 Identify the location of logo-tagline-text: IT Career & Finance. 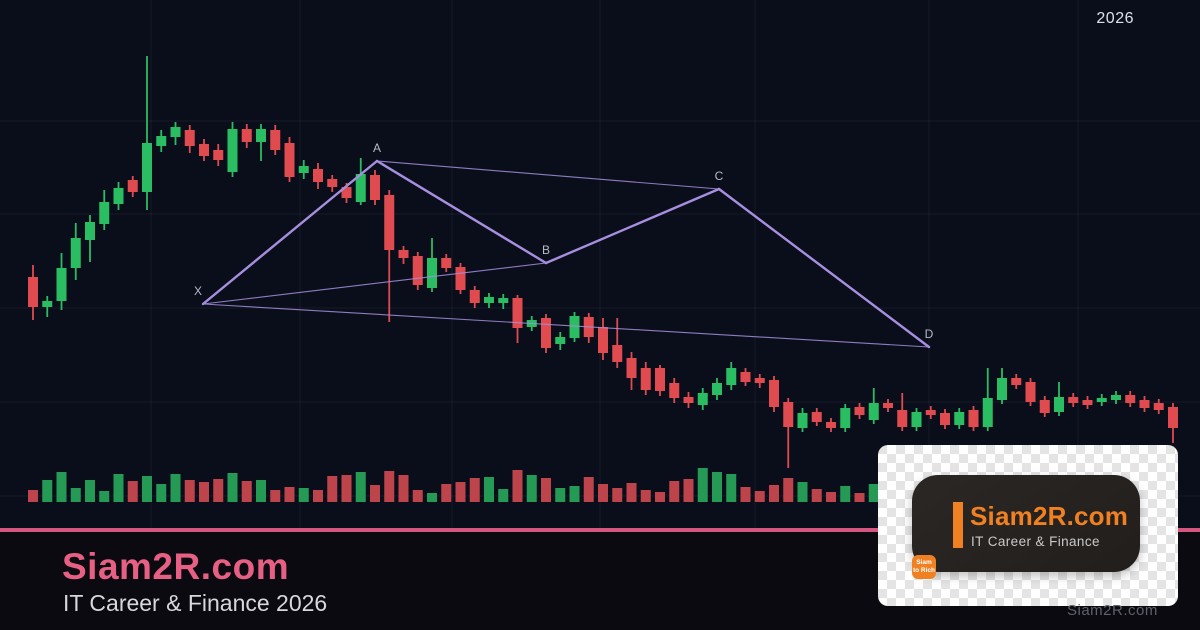
(1035, 541).